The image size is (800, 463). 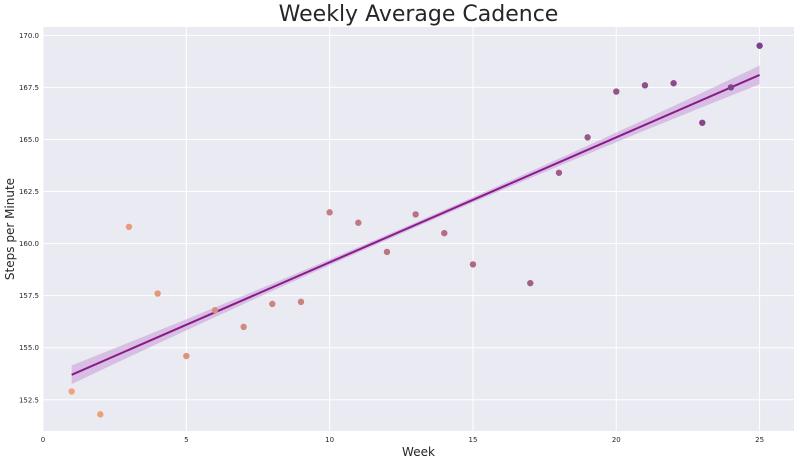 I want to click on x-tick-label: 15, so click(x=473, y=440).